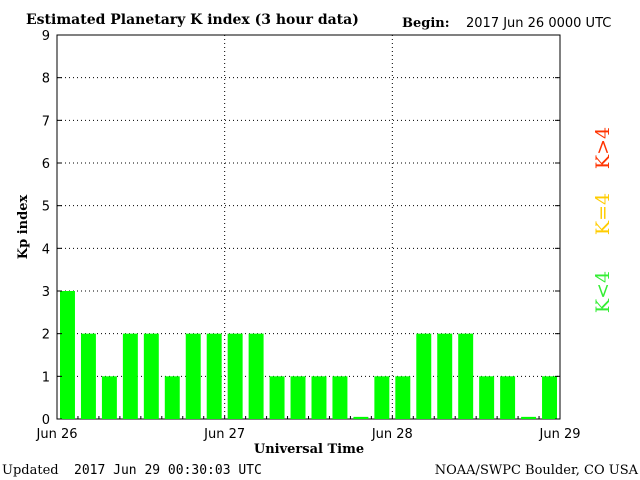 The height and width of the screenshot is (480, 640). What do you see at coordinates (46, 121) in the screenshot?
I see `y-tick-label: 7` at bounding box center [46, 121].